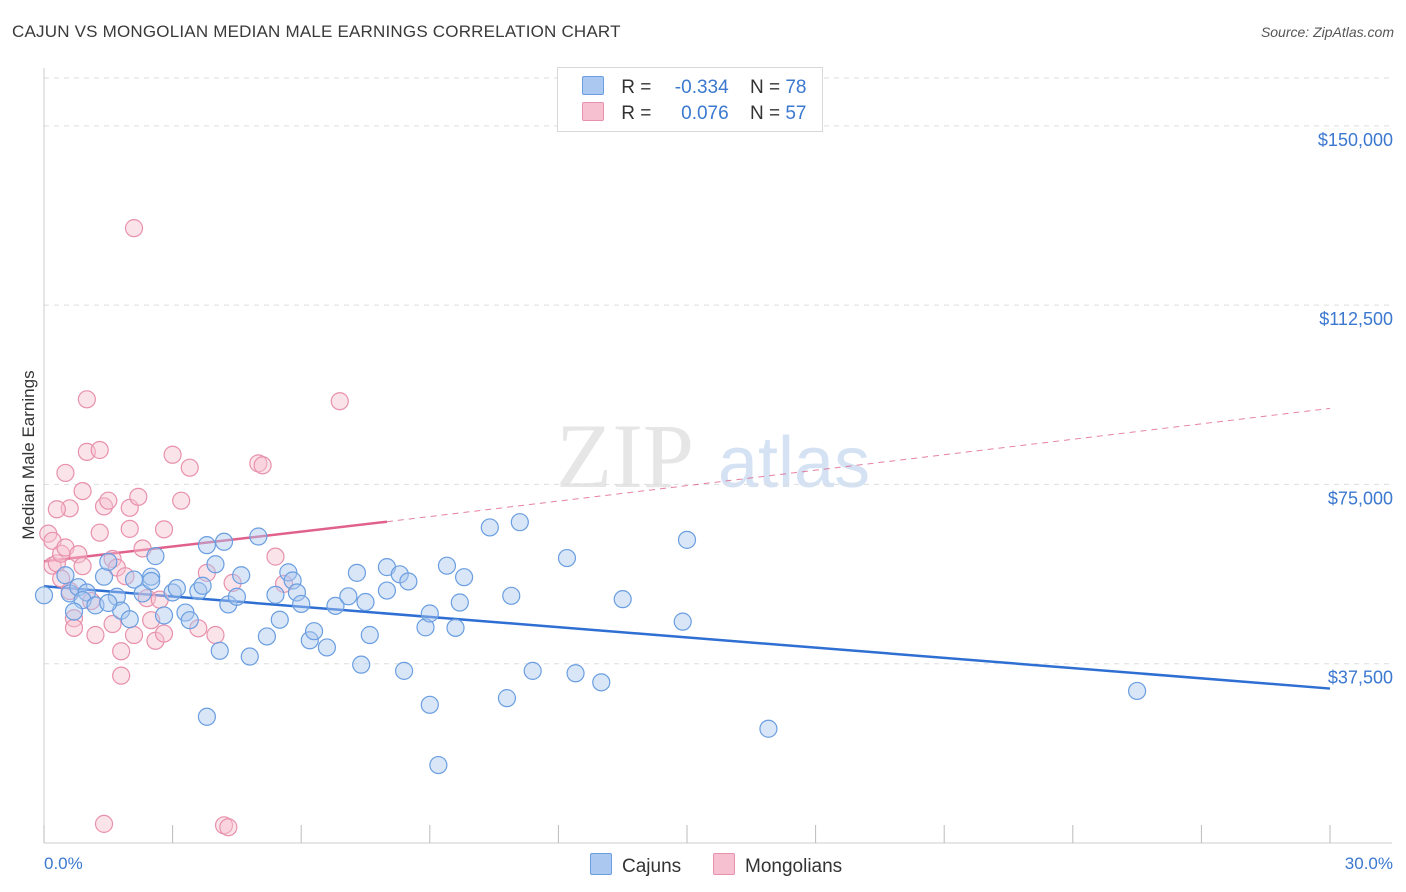  What do you see at coordinates (625, 456) in the screenshot?
I see `watermark-zip: ZIP` at bounding box center [625, 456].